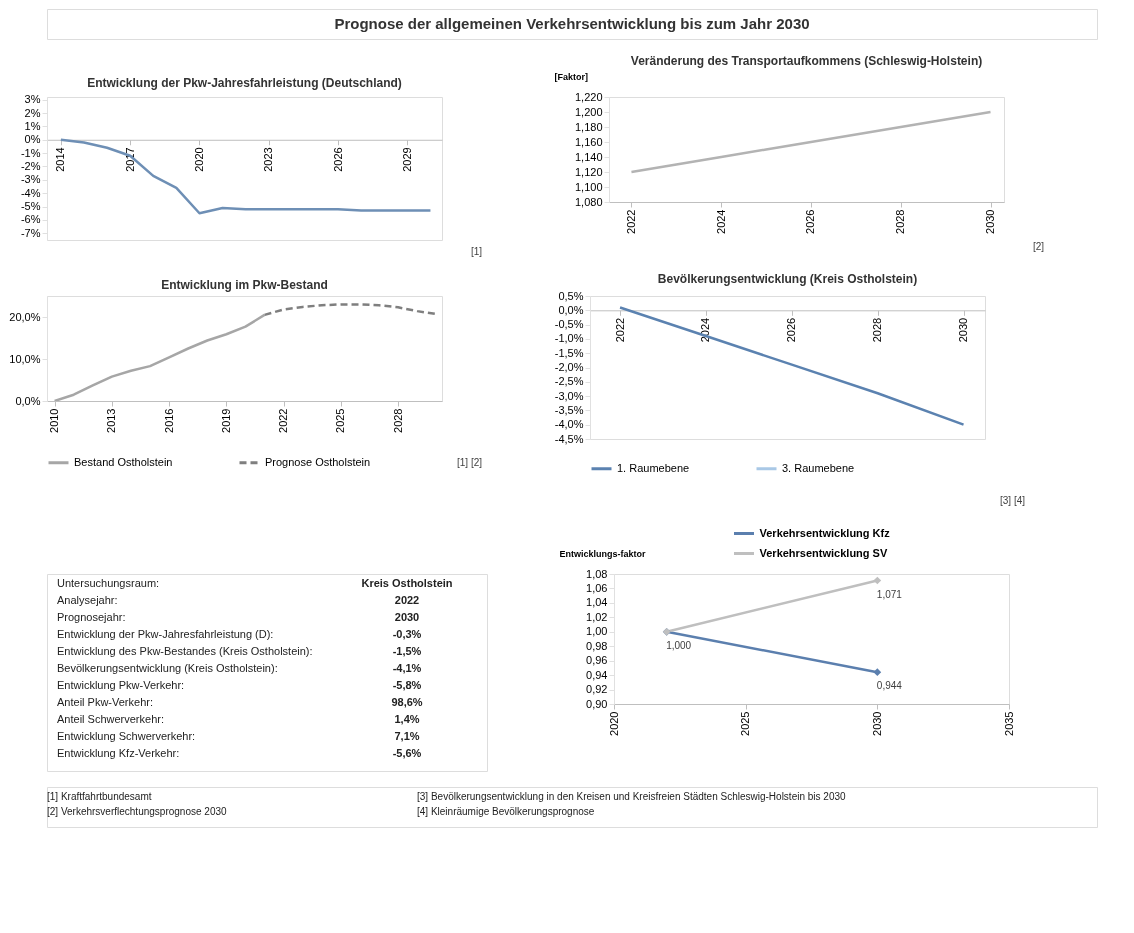 This screenshot has width=1134, height=933. Describe the element at coordinates (105, 702) in the screenshot. I see `text: Anteil Pkw-Verkehr:` at that location.